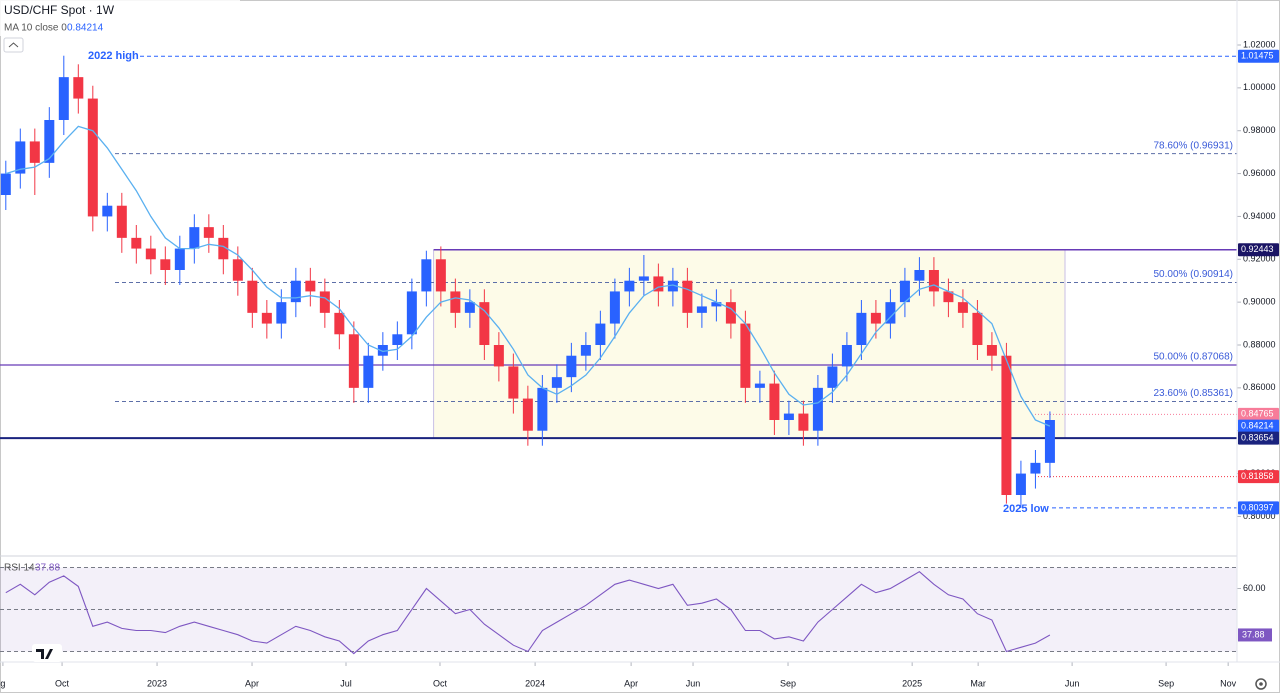 The image size is (1280, 693). What do you see at coordinates (157, 683) in the screenshot?
I see `x-tick-label: 2023` at bounding box center [157, 683].